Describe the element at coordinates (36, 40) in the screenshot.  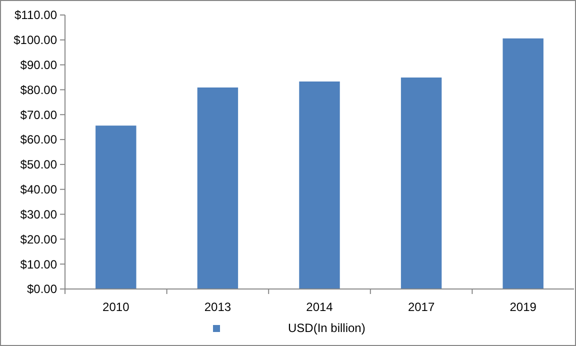
I see `y-tick-label: $100.00` at that location.